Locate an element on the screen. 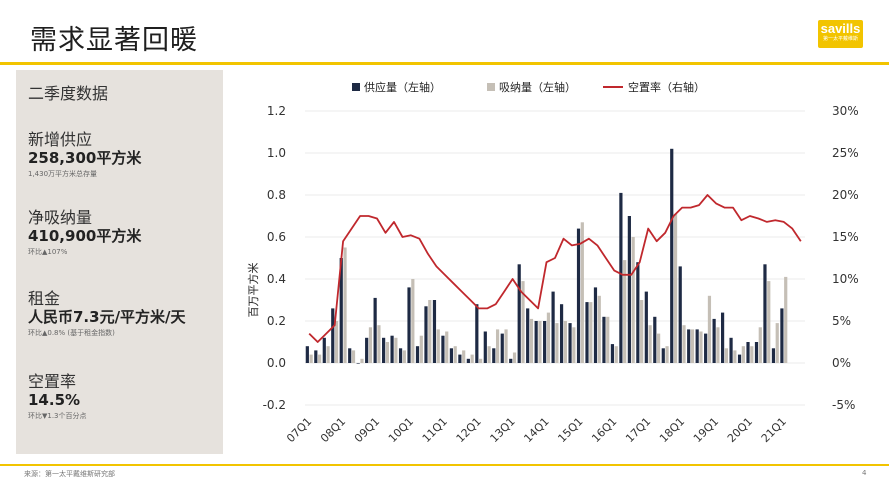  y-tick-label: 1.2 is located at coordinates (276, 111).